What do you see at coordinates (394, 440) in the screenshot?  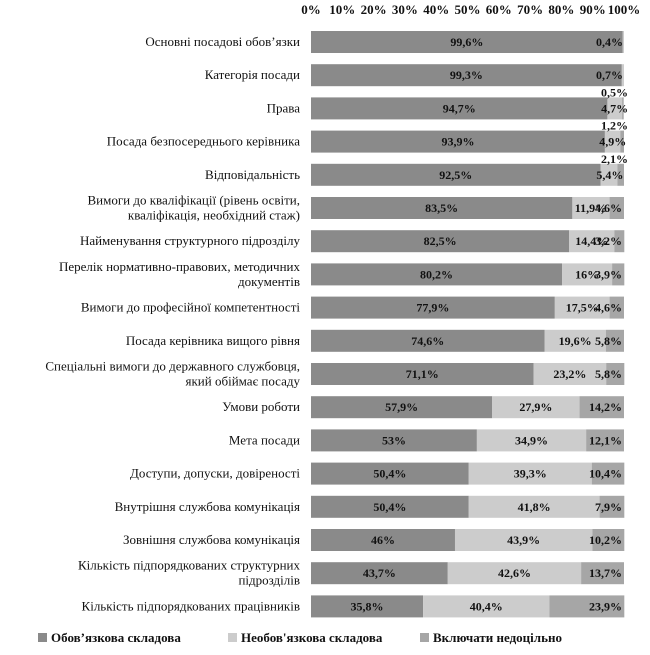 I see `value-label: 53%` at bounding box center [394, 440].